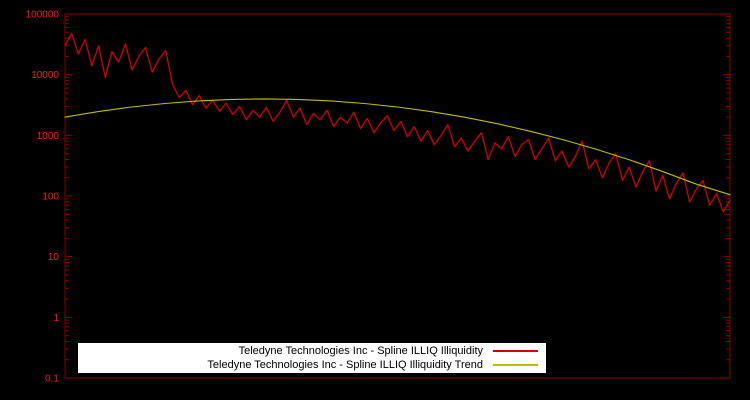 Image resolution: width=750 pixels, height=400 pixels. I want to click on y-tick-label: 100000, so click(43, 15).